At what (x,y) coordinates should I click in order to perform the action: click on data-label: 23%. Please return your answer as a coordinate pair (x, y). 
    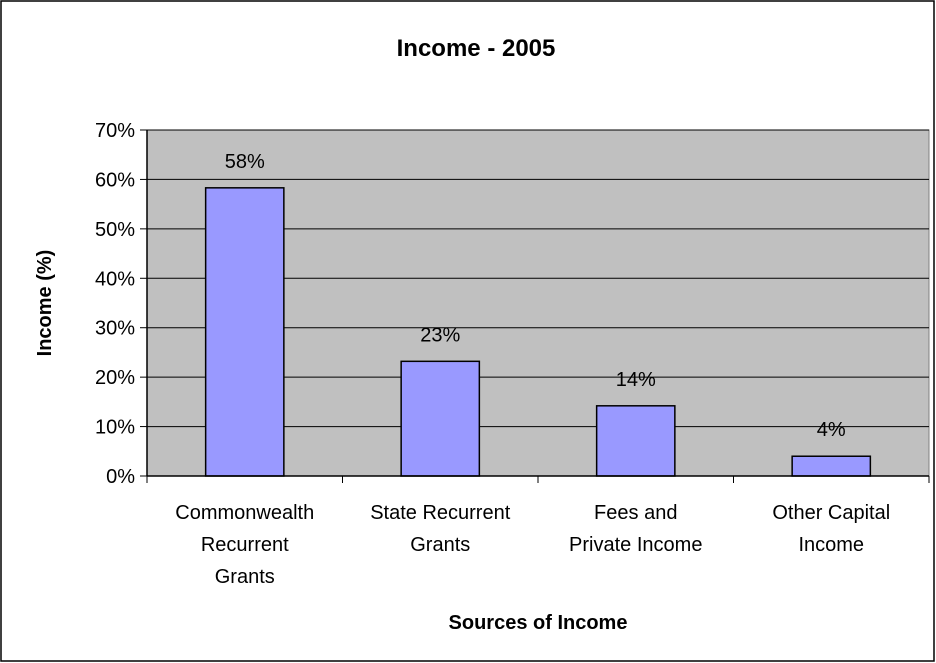
    Looking at the image, I should click on (440, 335).